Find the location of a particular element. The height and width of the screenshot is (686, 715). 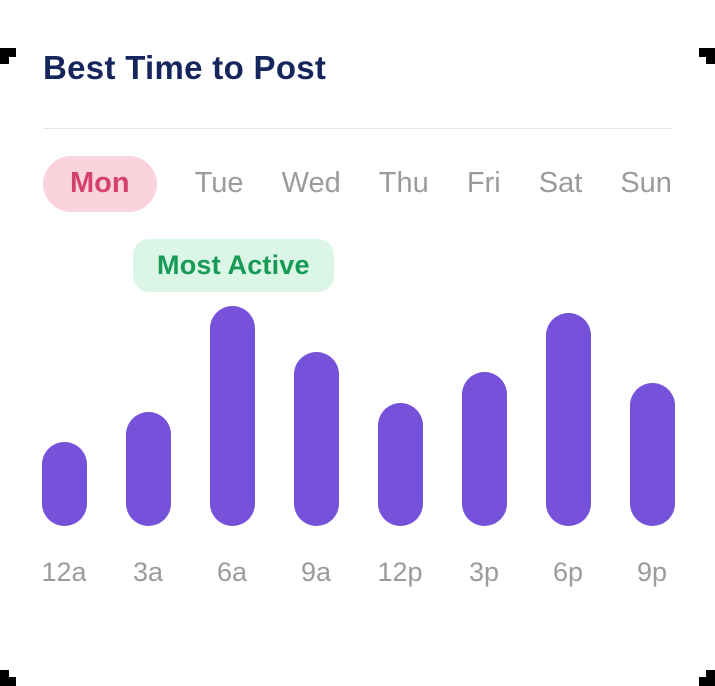

activity-bar-6a is located at coordinates (232, 415).